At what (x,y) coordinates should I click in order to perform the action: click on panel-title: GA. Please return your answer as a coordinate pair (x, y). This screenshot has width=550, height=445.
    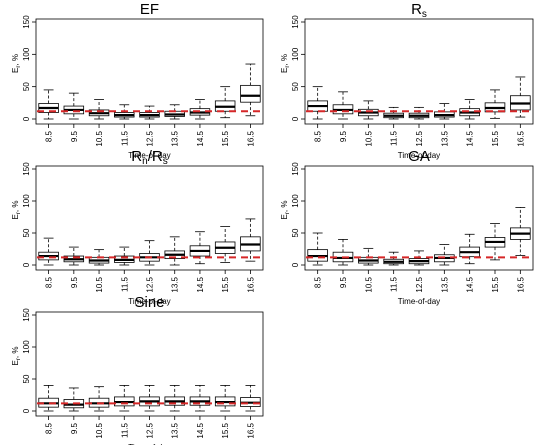
    Looking at the image, I should click on (419, 156).